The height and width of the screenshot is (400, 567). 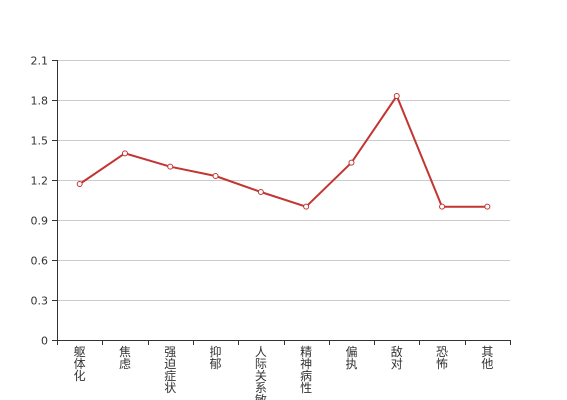 I want to click on x-tick-char: 系, so click(x=261, y=388).